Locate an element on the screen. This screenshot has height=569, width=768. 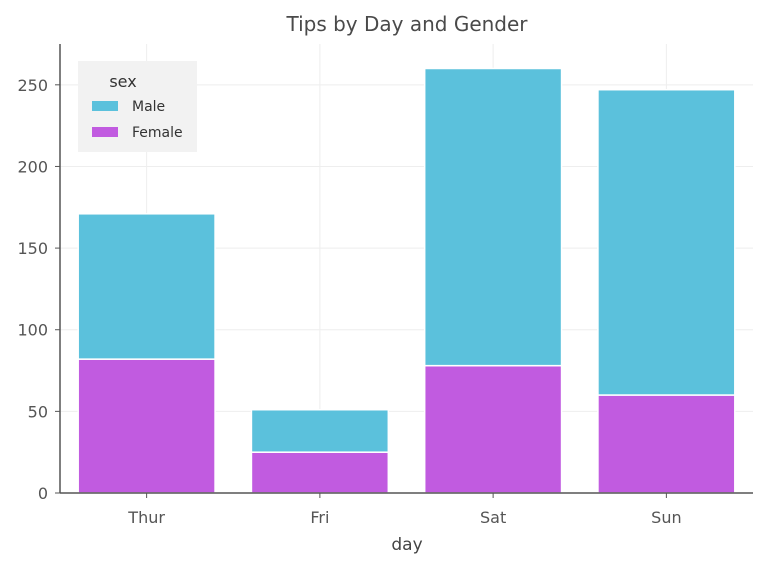
x-tick-label: Thur is located at coordinates (146, 517).